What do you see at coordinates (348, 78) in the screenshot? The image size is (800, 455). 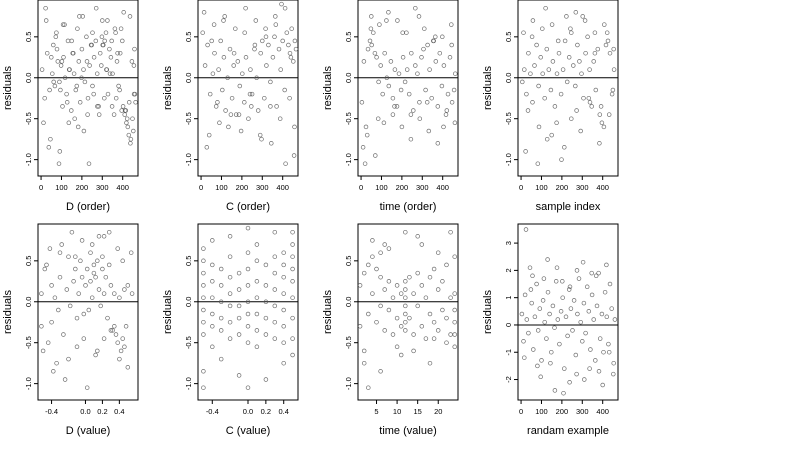 I see `y-tick-label: 0.0` at bounding box center [348, 78].